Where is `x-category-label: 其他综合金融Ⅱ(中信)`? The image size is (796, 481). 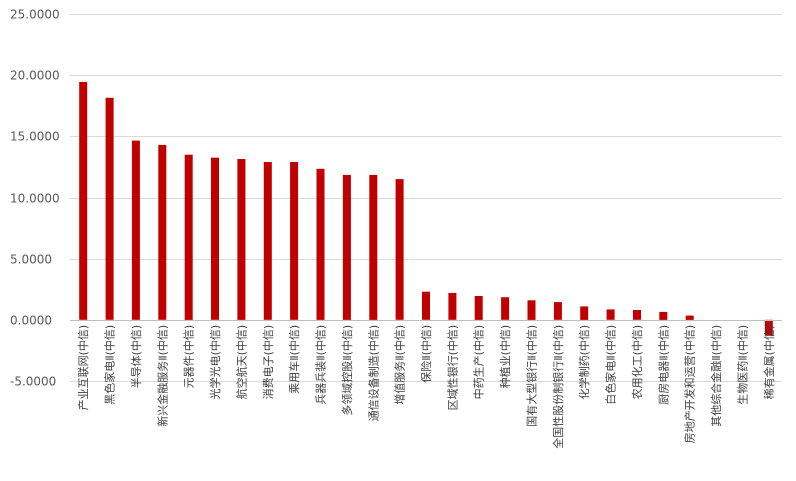 x-category-label: 其他综合金融Ⅱ(中信) is located at coordinates (716, 376).